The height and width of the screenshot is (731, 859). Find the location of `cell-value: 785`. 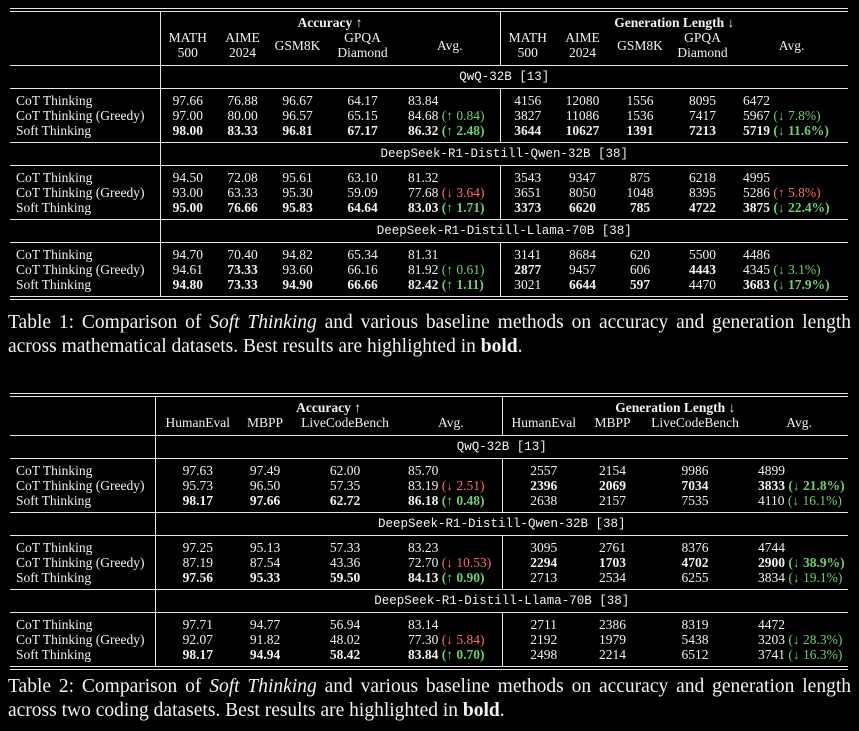

cell-value: 785 is located at coordinates (640, 207).